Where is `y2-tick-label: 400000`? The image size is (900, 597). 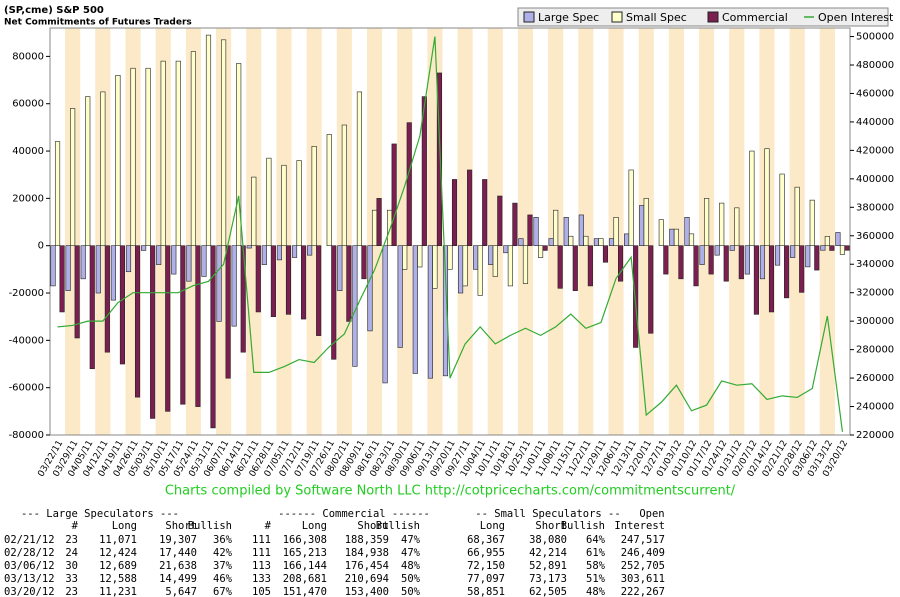 y2-tick-label: 400000 is located at coordinates (875, 179).